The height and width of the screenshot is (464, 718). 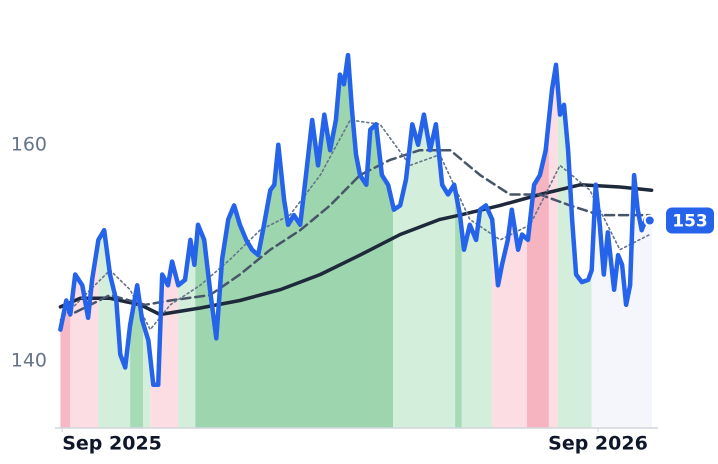 What do you see at coordinates (649, 220) in the screenshot?
I see `last-price-dot` at bounding box center [649, 220].